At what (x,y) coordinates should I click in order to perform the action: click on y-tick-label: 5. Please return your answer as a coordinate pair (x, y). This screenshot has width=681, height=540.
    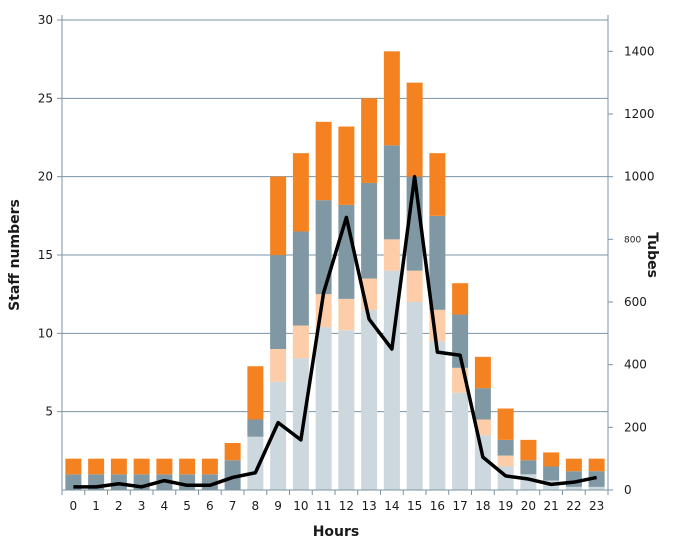
    Looking at the image, I should click on (49, 412).